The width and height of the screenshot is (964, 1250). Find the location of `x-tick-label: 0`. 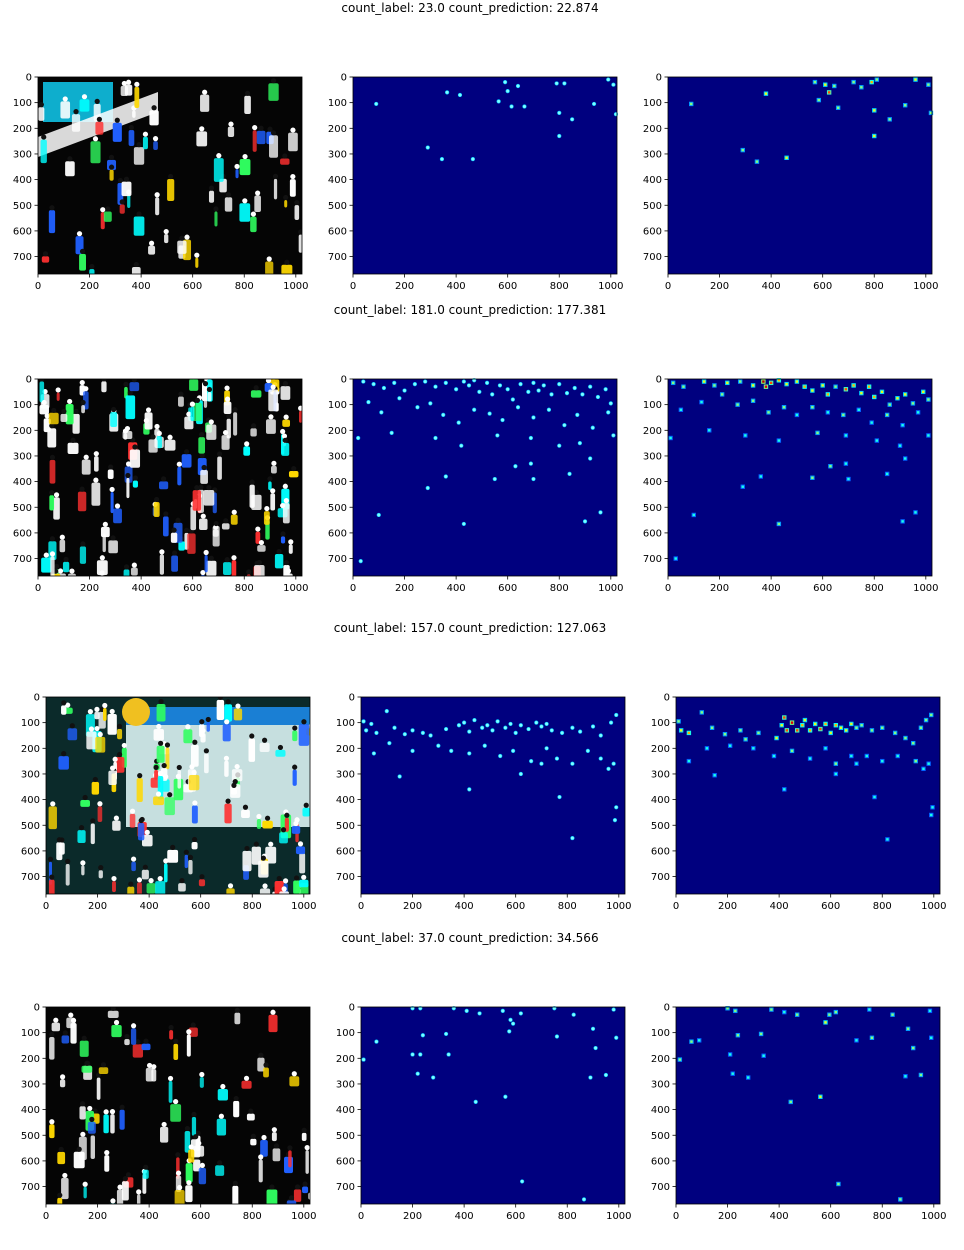

x-tick-label: 0 is located at coordinates (668, 286).